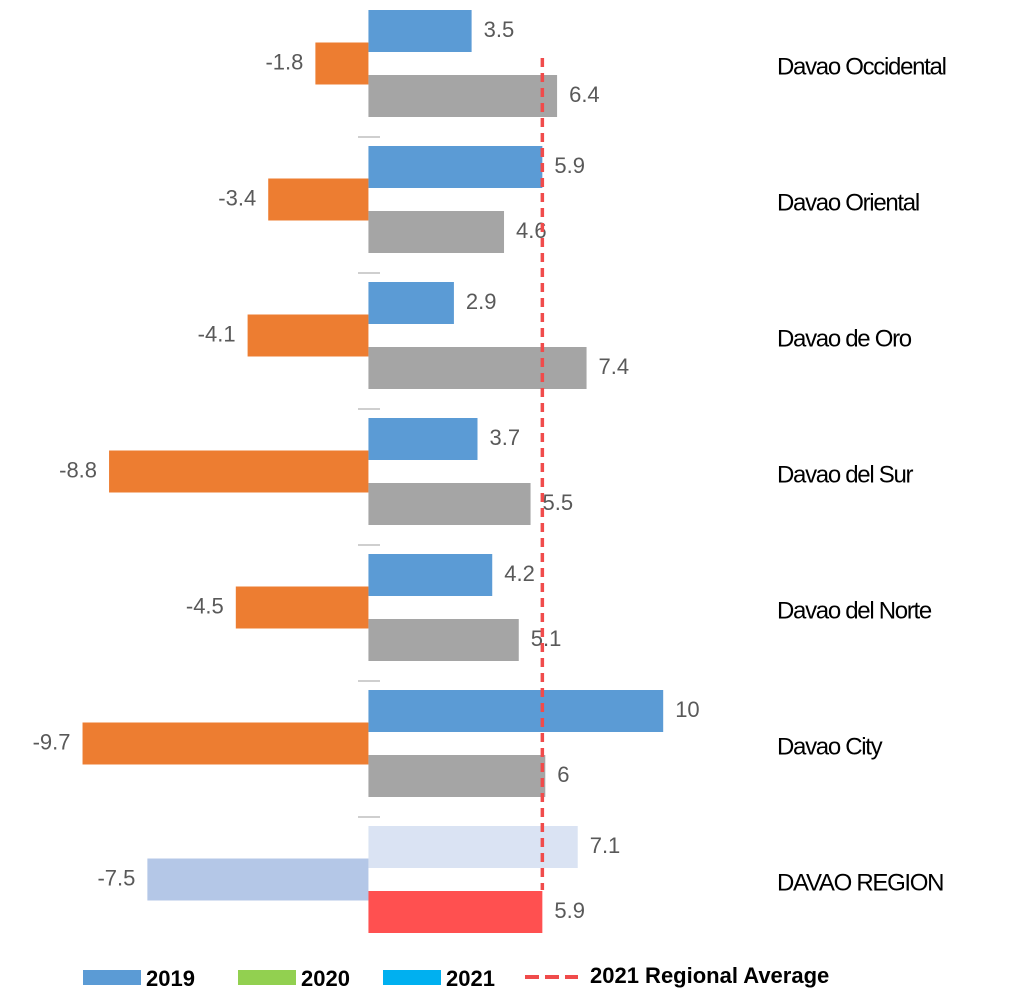 The height and width of the screenshot is (995, 1011). What do you see at coordinates (848, 202) in the screenshot?
I see `category-label: Davao Oriental` at bounding box center [848, 202].